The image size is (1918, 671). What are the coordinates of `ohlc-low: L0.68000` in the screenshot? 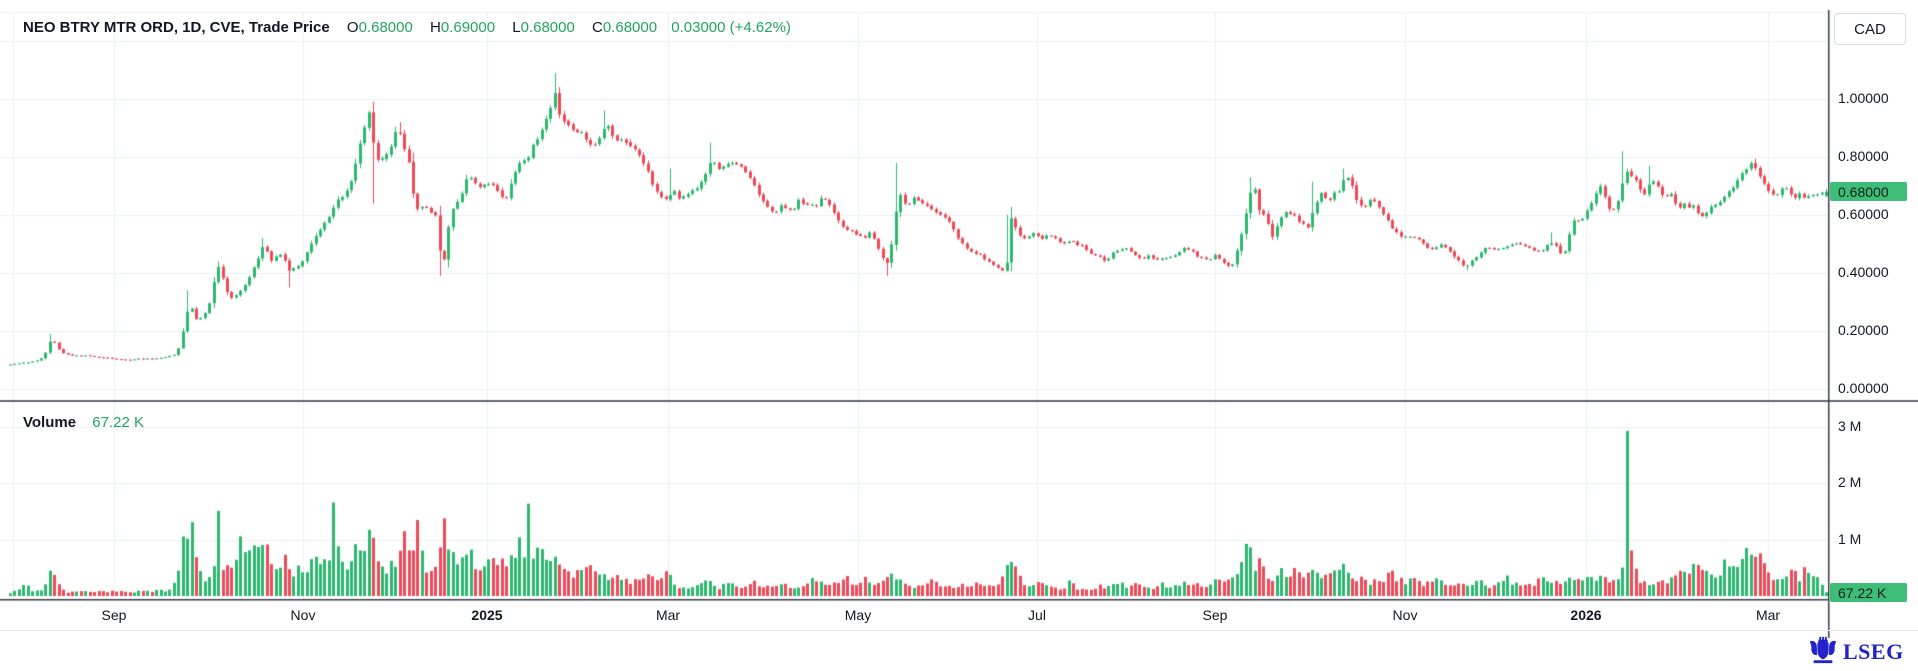 It's located at (543, 27).